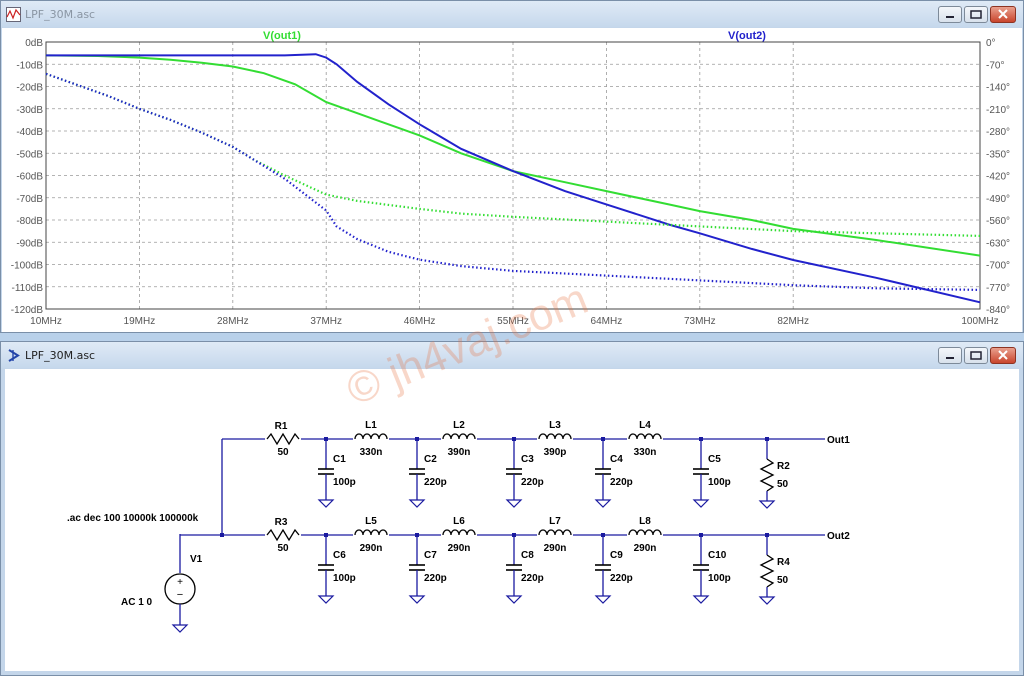 The width and height of the screenshot is (1024, 676). Describe the element at coordinates (282, 36) in the screenshot. I see `legend-vout1: V(out1)` at that location.